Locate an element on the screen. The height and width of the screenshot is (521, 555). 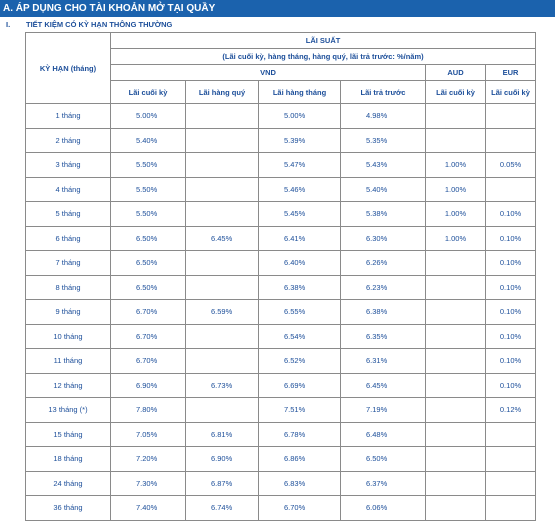
rate-cell: 6.90% is located at coordinates (148, 385).